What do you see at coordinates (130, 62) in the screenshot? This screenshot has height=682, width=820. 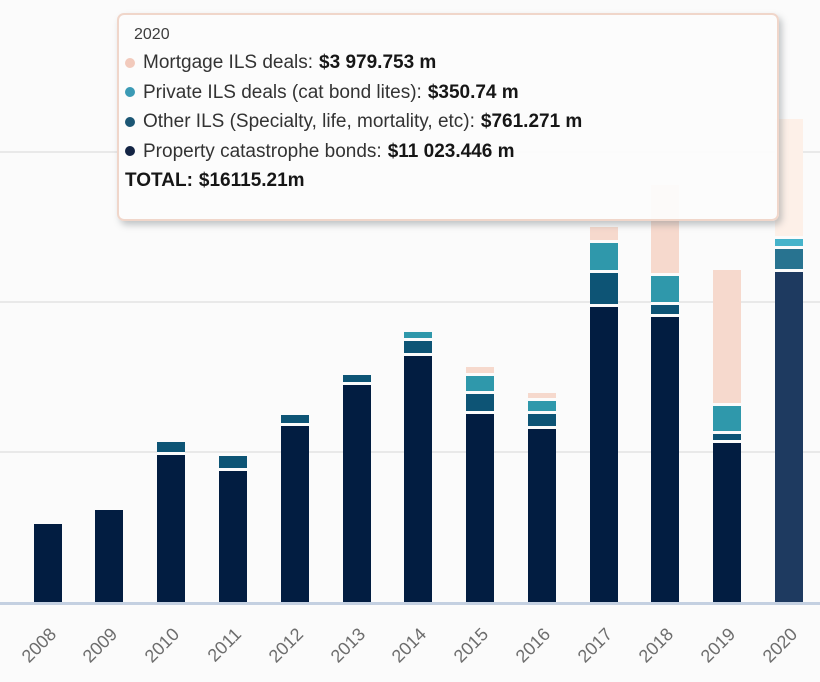 I see `legend-dot-mortgage-icon` at bounding box center [130, 62].